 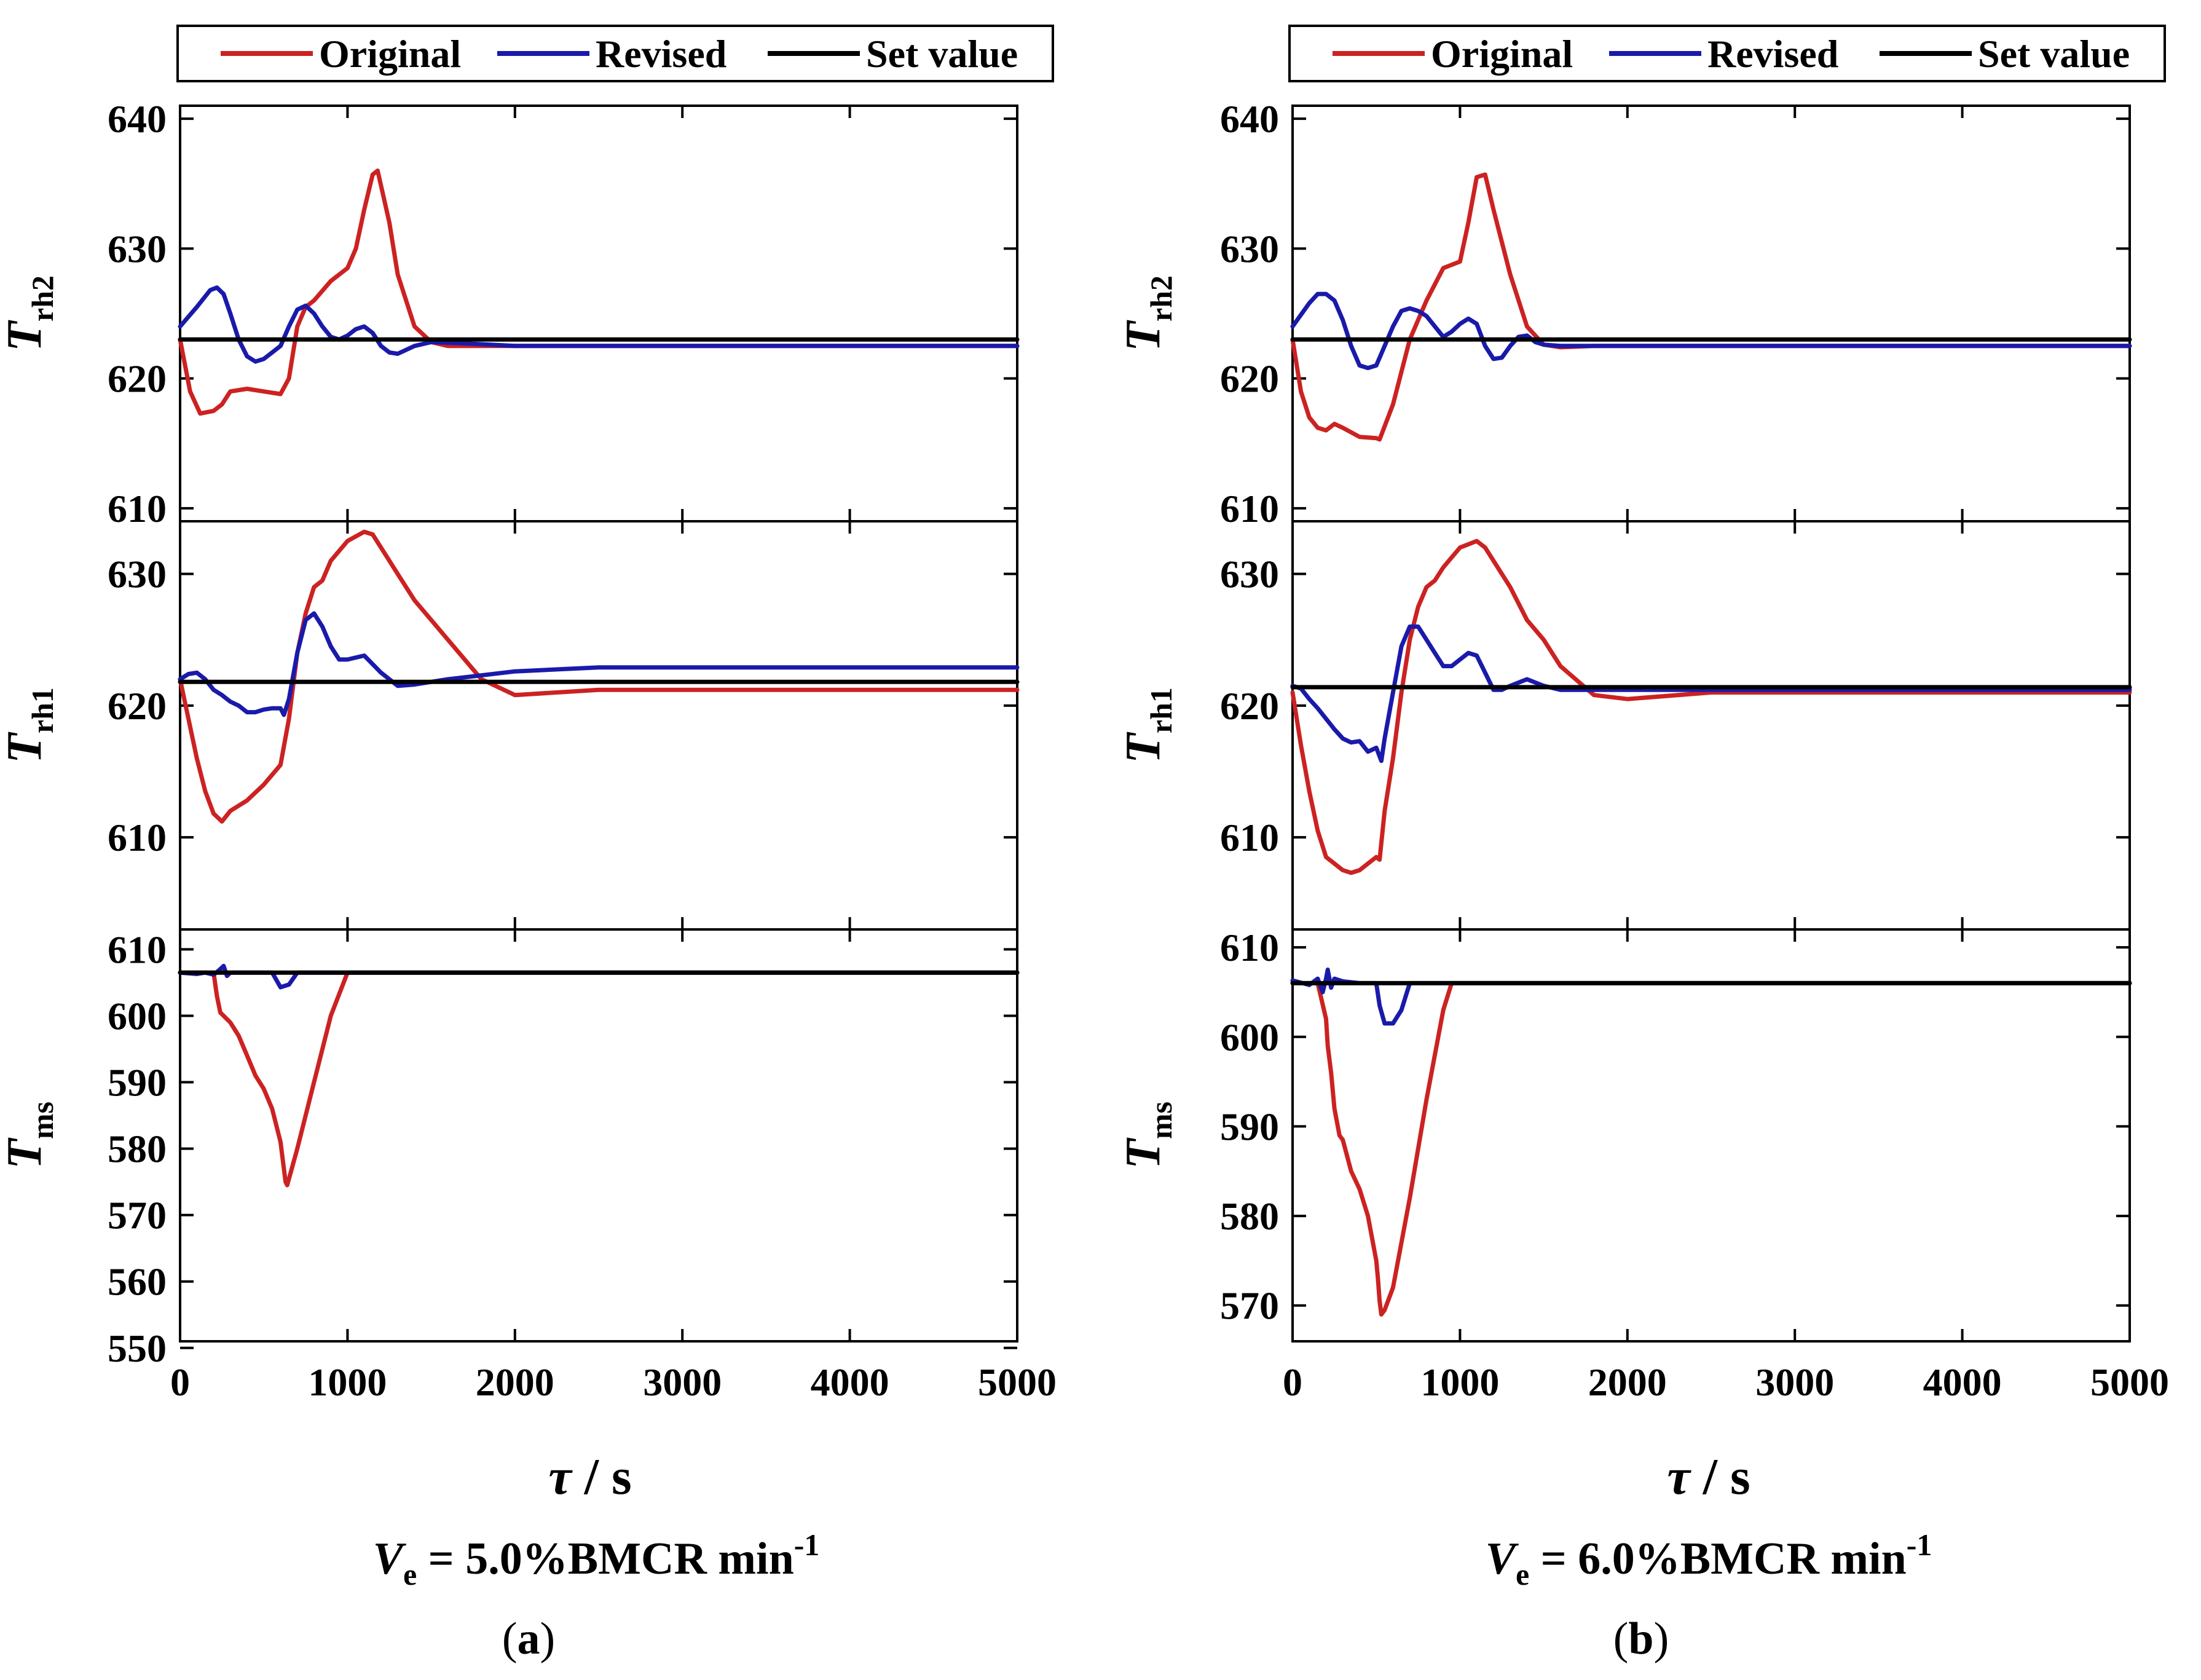 What do you see at coordinates (1249, 1126) in the screenshot?
I see `y-tick-label: 590` at bounding box center [1249, 1126].